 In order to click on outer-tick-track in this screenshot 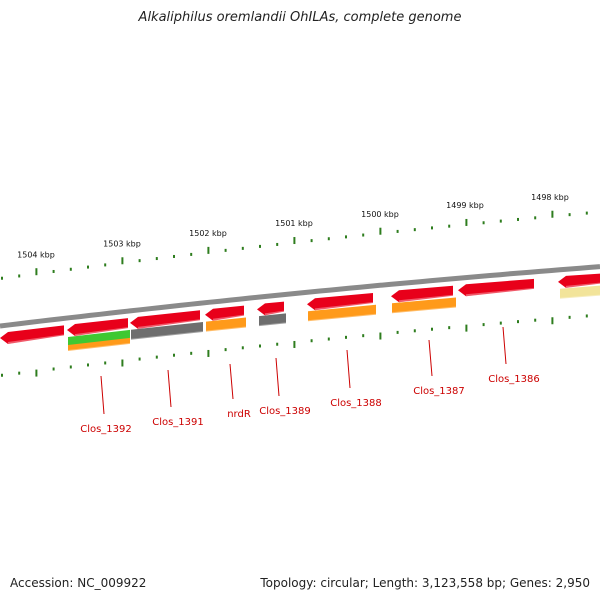, I will do `click(294, 245)`.